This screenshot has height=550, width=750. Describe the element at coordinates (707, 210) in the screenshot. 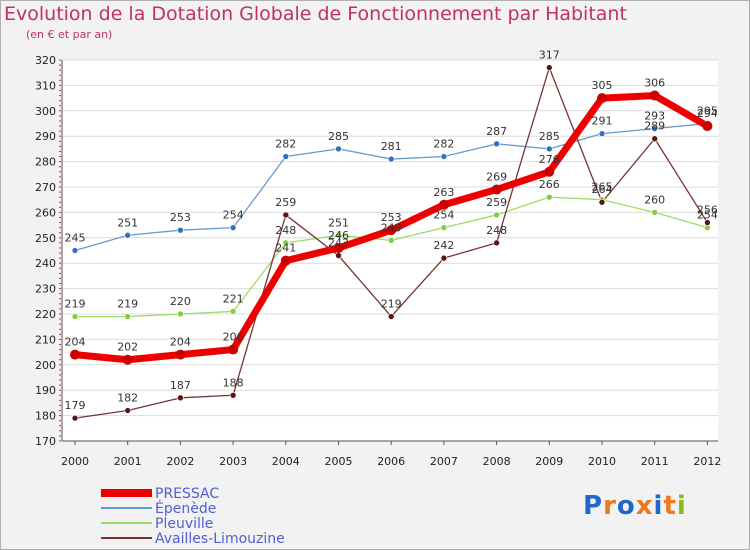

I see `data-label: 256` at that location.